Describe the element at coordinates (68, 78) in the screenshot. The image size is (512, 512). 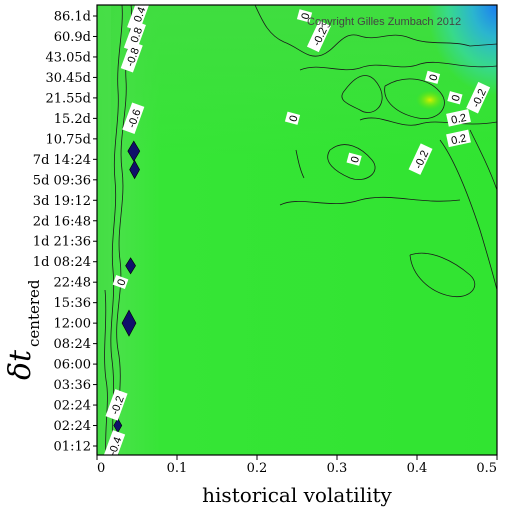
I see `y-tick-label: 30.45d` at that location.